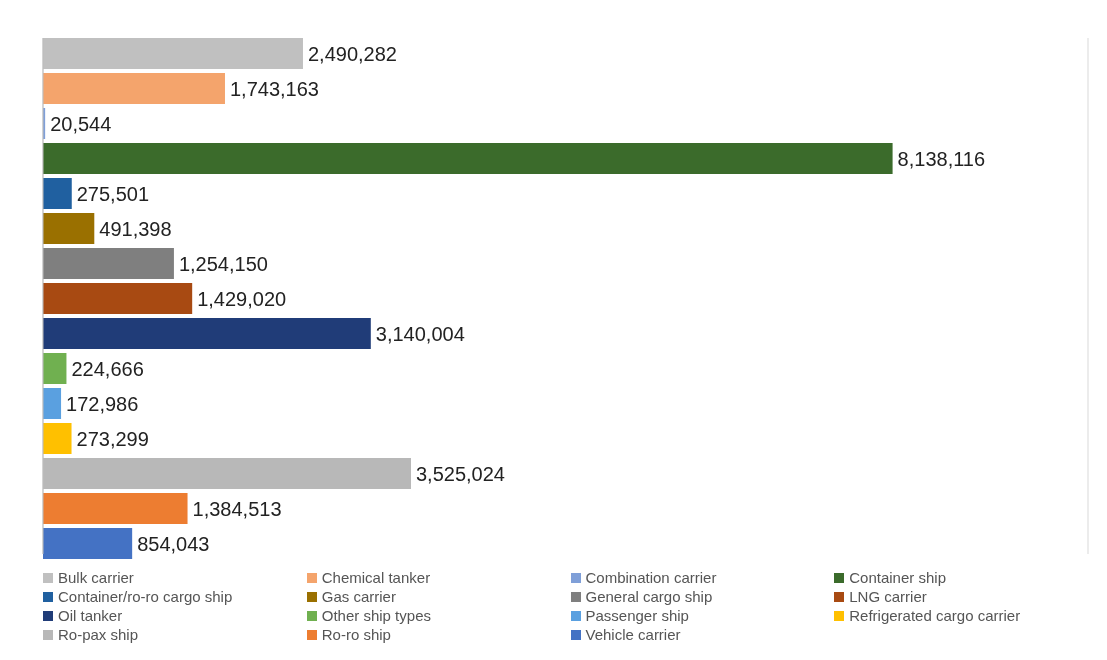 The image size is (1107, 660). I want to click on legend-label: Refrigerated cargo carrier, so click(935, 615).